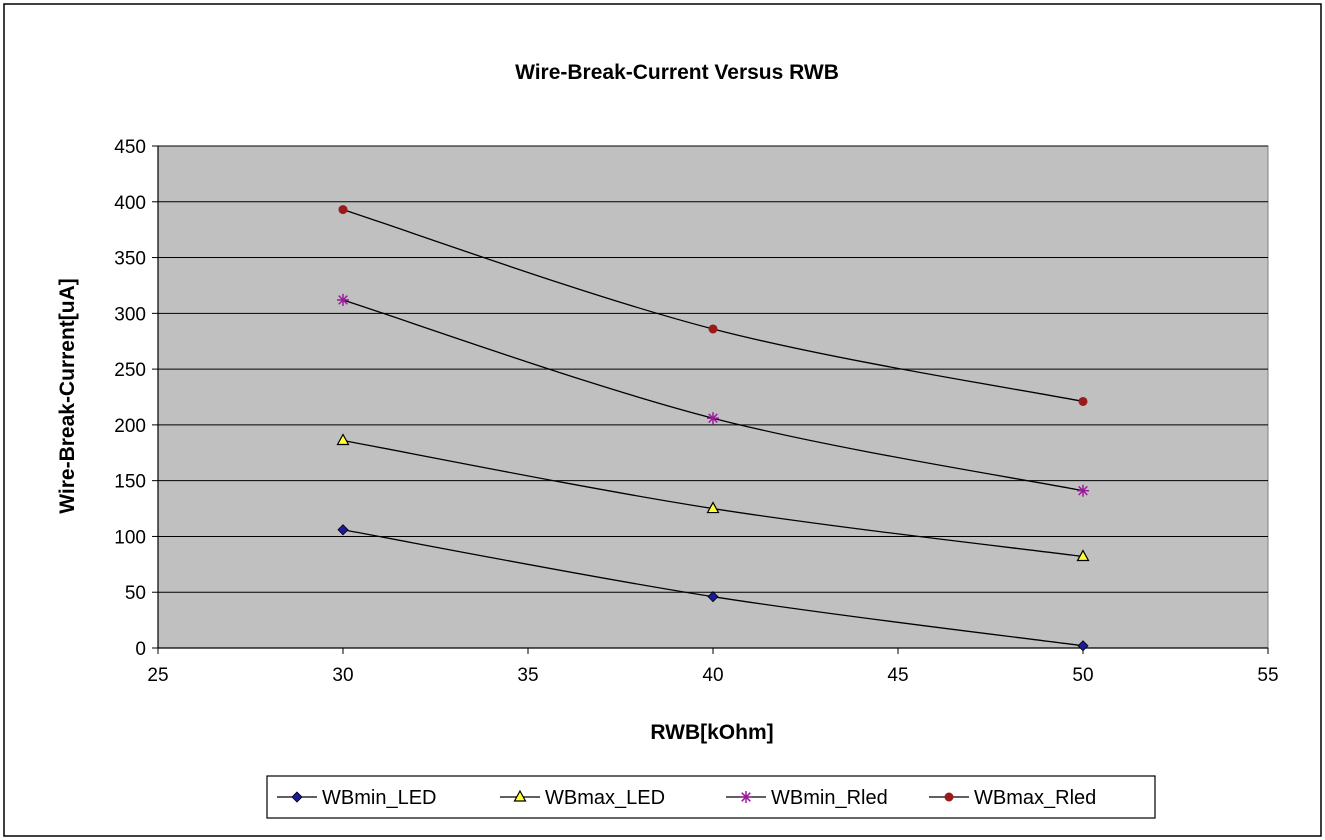  I want to click on y-axis-label: Wire-Break-Current[uA], so click(67, 396).